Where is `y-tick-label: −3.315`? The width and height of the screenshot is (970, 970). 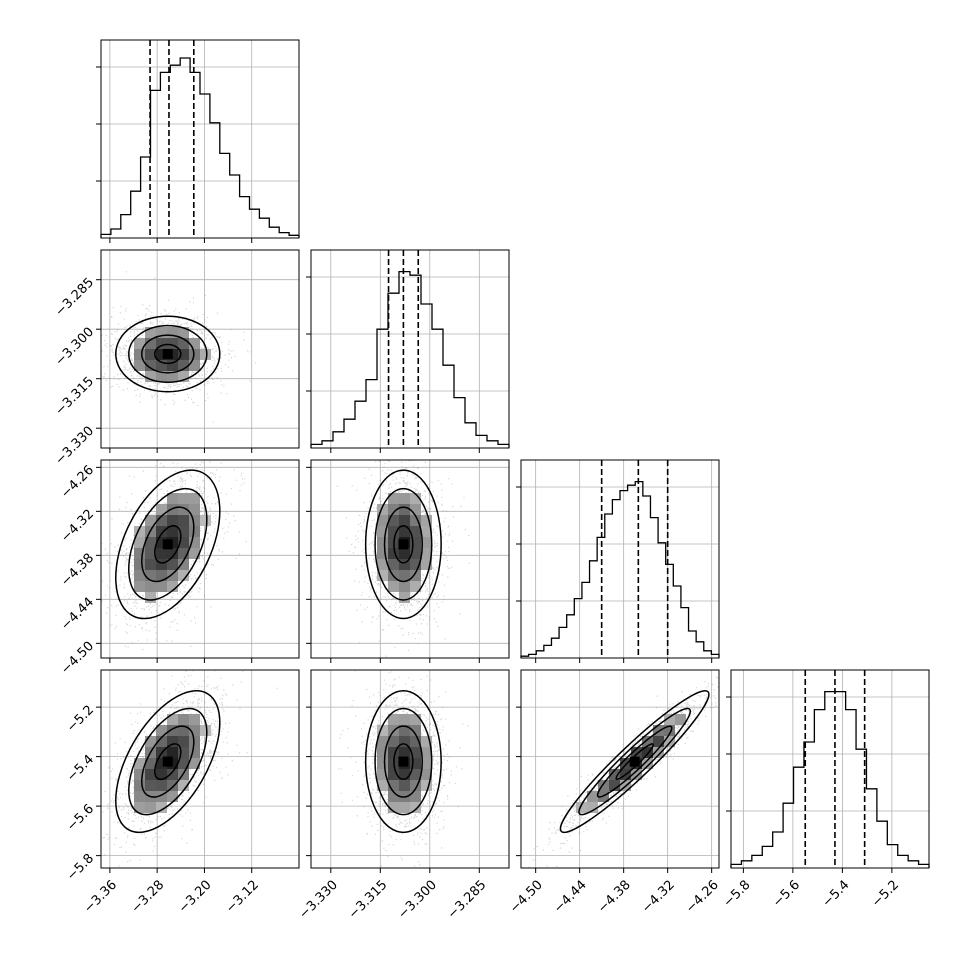
y-tick-label: −3.315 is located at coordinates (74, 396).